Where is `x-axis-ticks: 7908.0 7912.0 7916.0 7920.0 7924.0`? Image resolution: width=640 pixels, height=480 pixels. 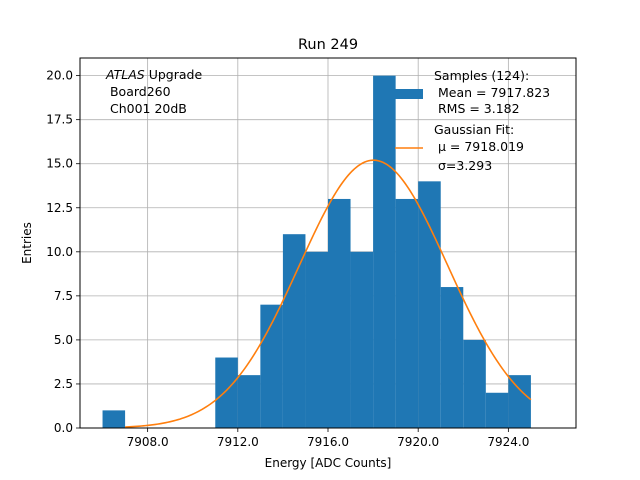
x-axis-ticks: 7908.0 7912.0 7916.0 7920.0 7924.0 is located at coordinates (328, 438).